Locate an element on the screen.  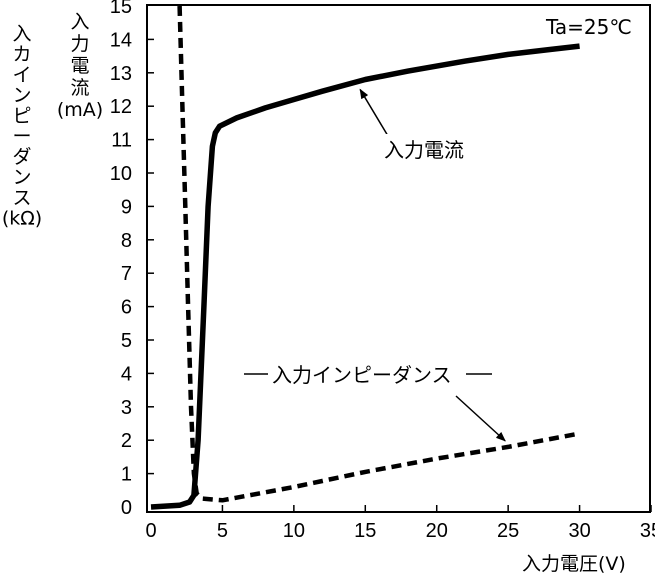
annotation-current-bg is located at coordinates (433, 149).